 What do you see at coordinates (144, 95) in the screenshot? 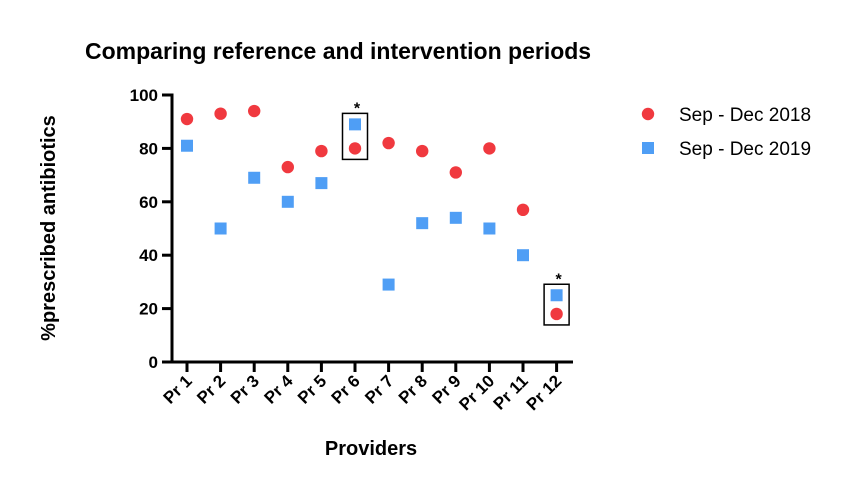
I see `y-tick-label: 100` at bounding box center [144, 95].